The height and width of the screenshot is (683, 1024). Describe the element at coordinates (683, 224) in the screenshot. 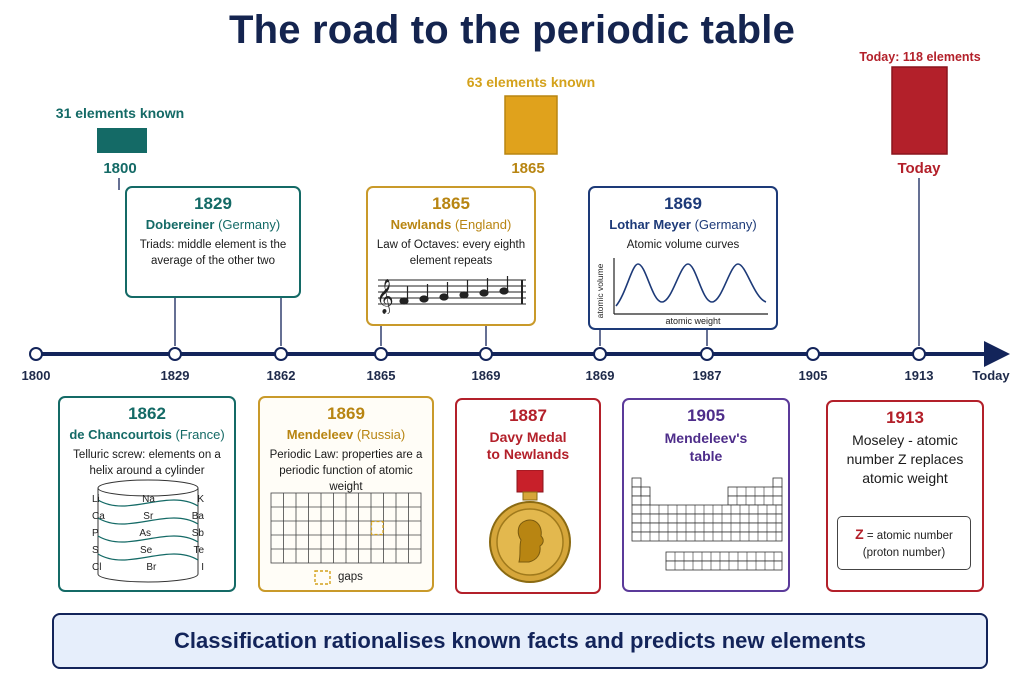

I see `card-name: Lothar Meyer (Germany)` at that location.